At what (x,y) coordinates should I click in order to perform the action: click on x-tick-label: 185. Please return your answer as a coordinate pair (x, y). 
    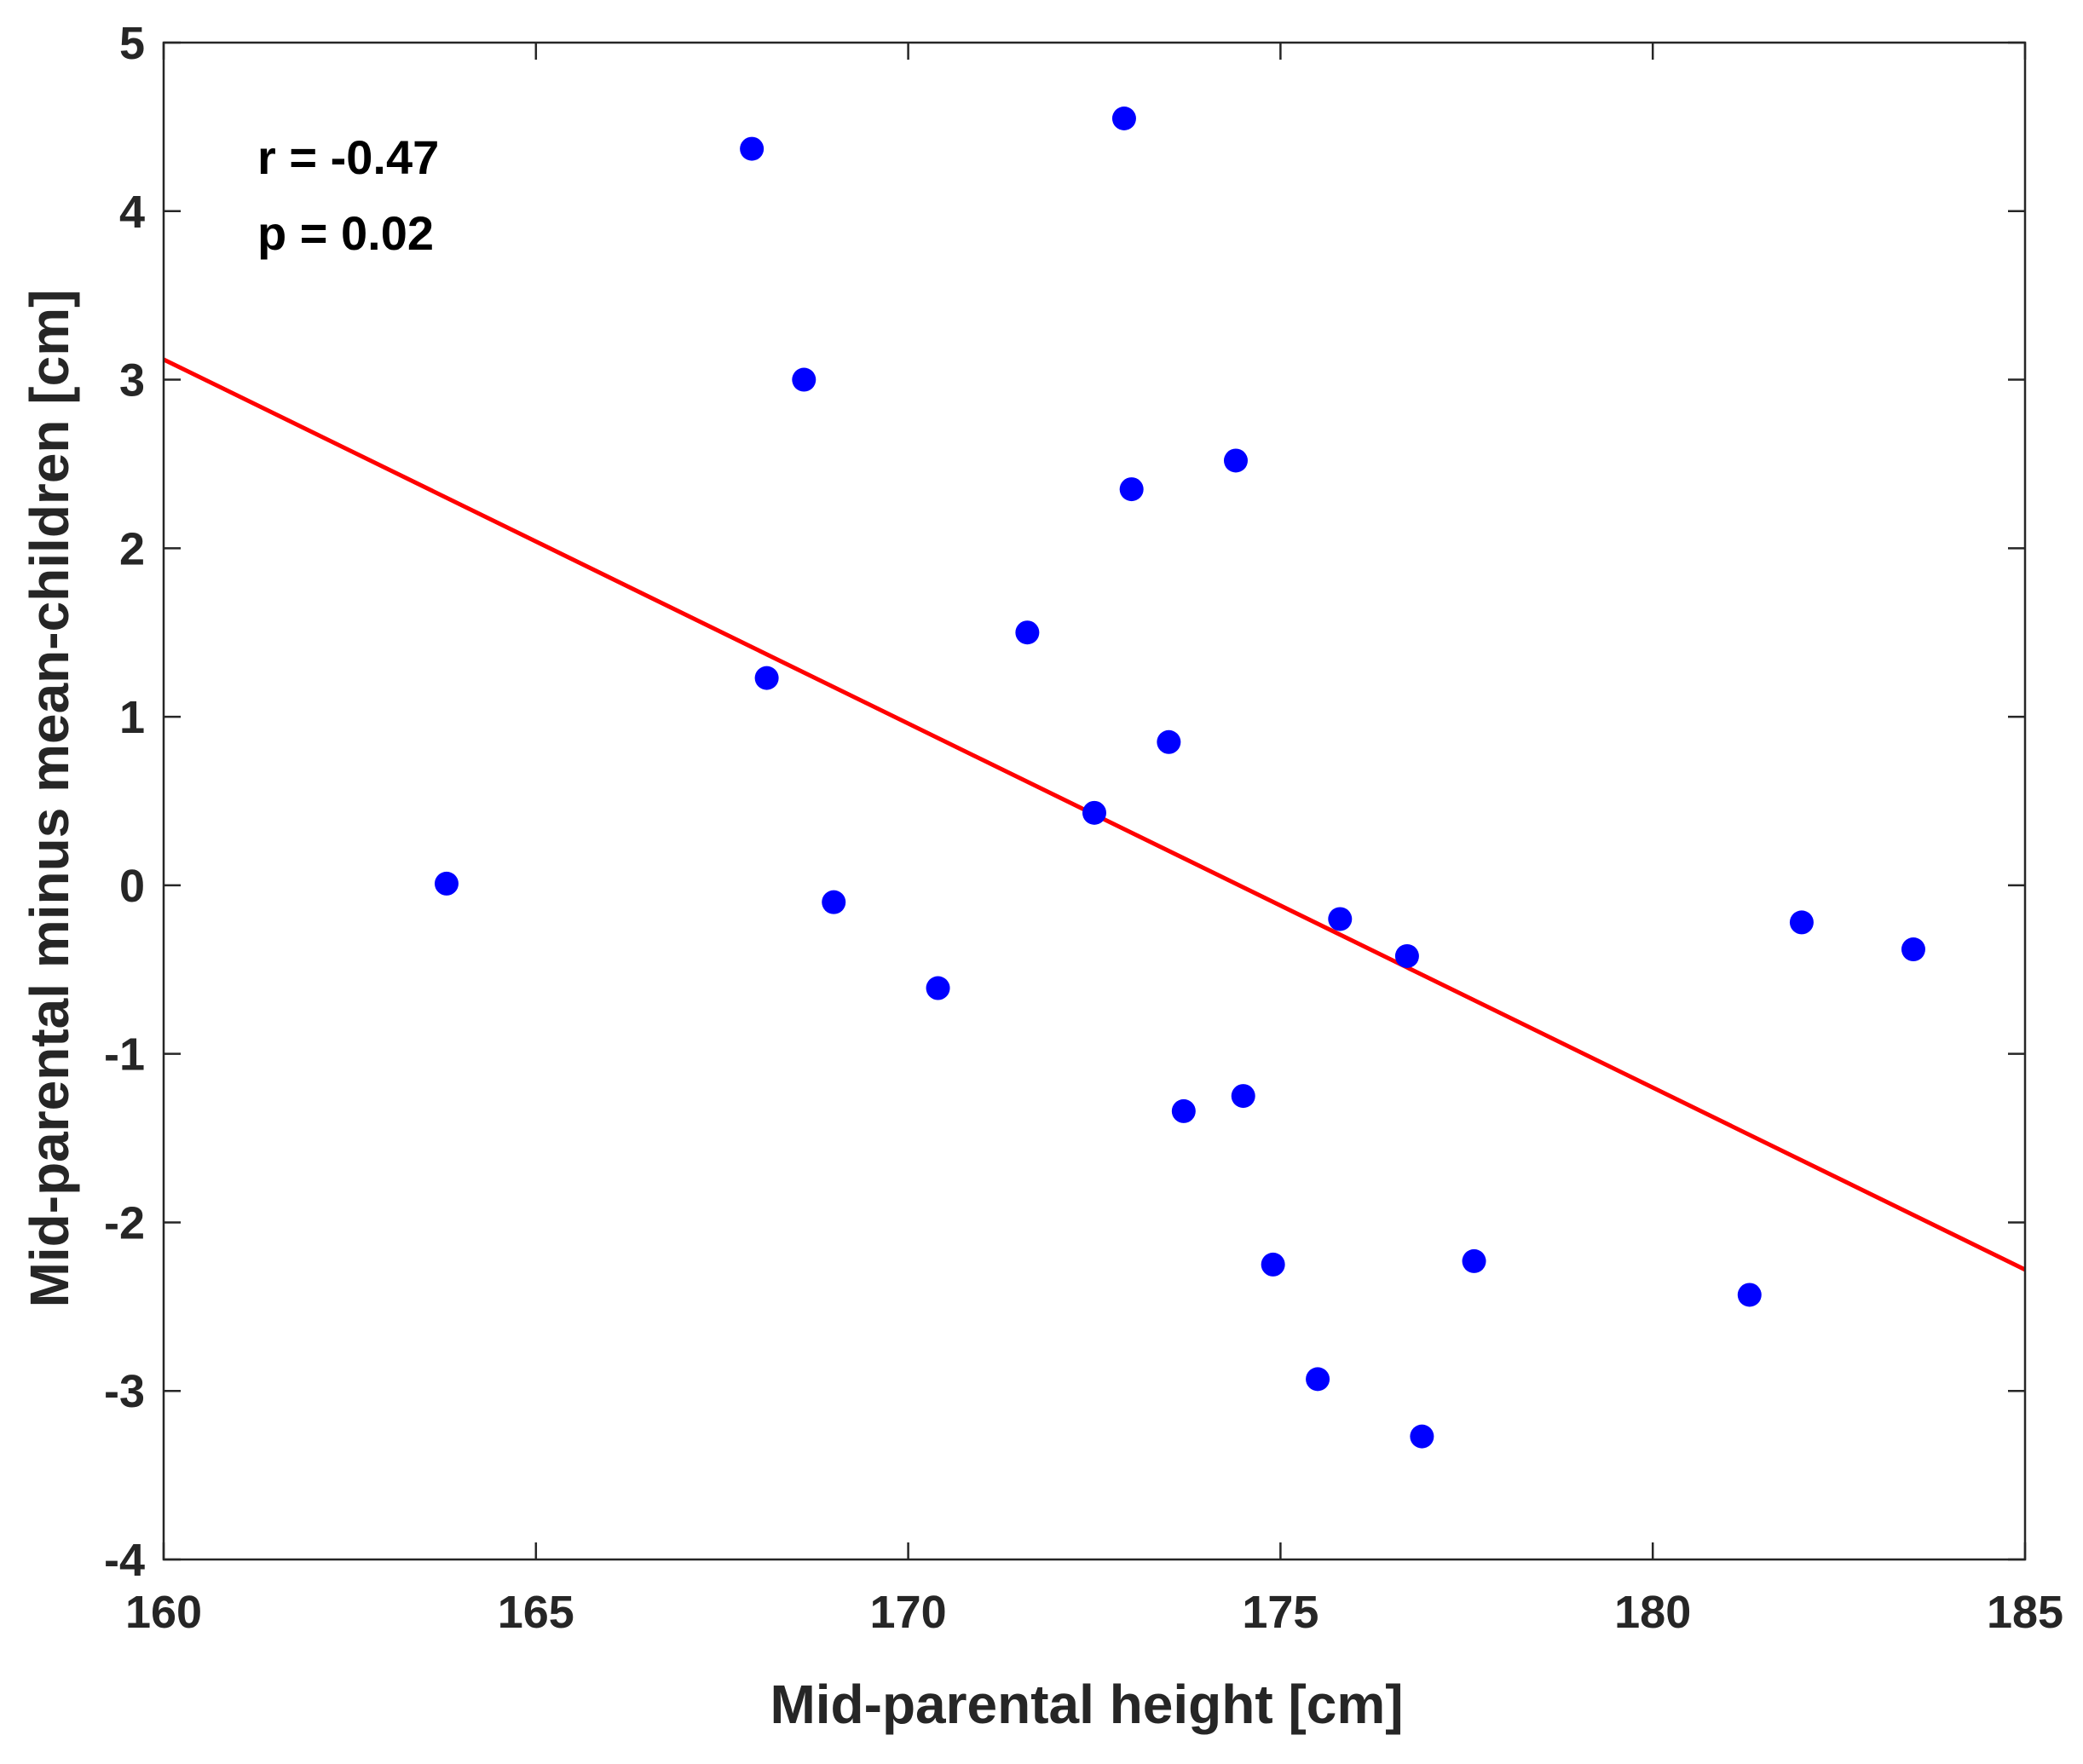
    Looking at the image, I should click on (2025, 1612).